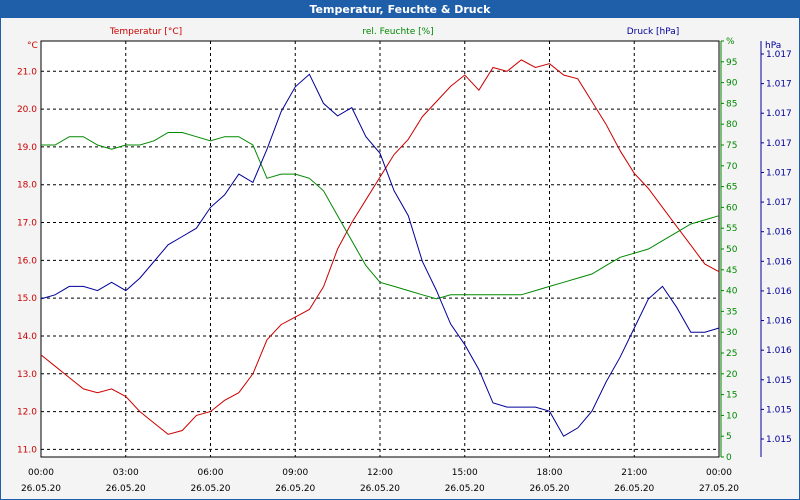 This screenshot has height=500, width=800. Describe the element at coordinates (400, 9) in the screenshot. I see `window-title: Temperatur, Feuchte & Druck` at that location.